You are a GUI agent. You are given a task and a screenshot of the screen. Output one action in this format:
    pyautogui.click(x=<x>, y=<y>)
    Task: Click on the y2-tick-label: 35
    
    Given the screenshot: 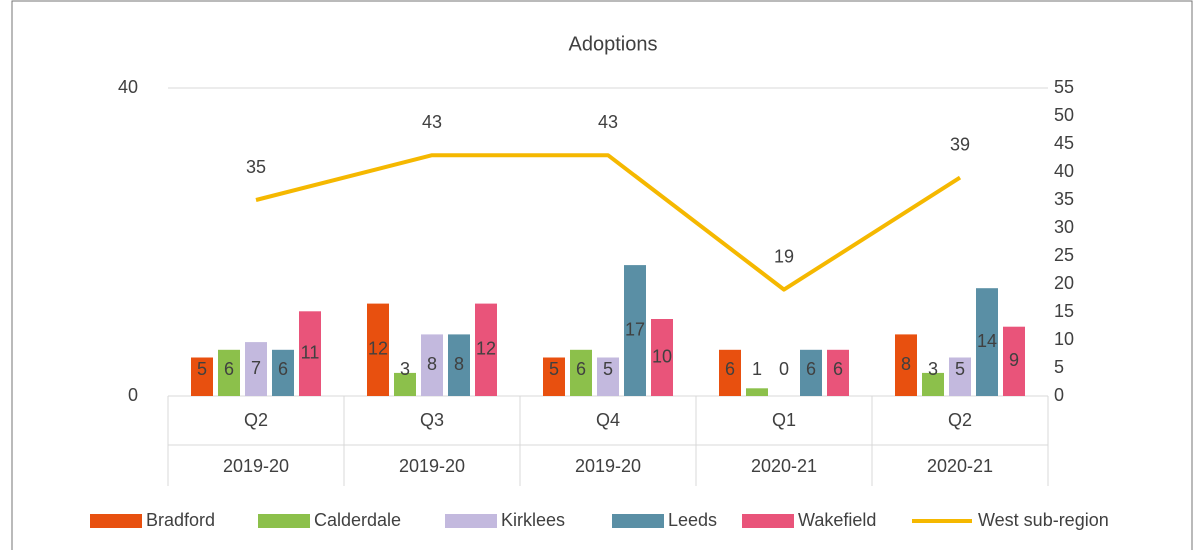 What is the action you would take?
    pyautogui.click(x=1064, y=199)
    